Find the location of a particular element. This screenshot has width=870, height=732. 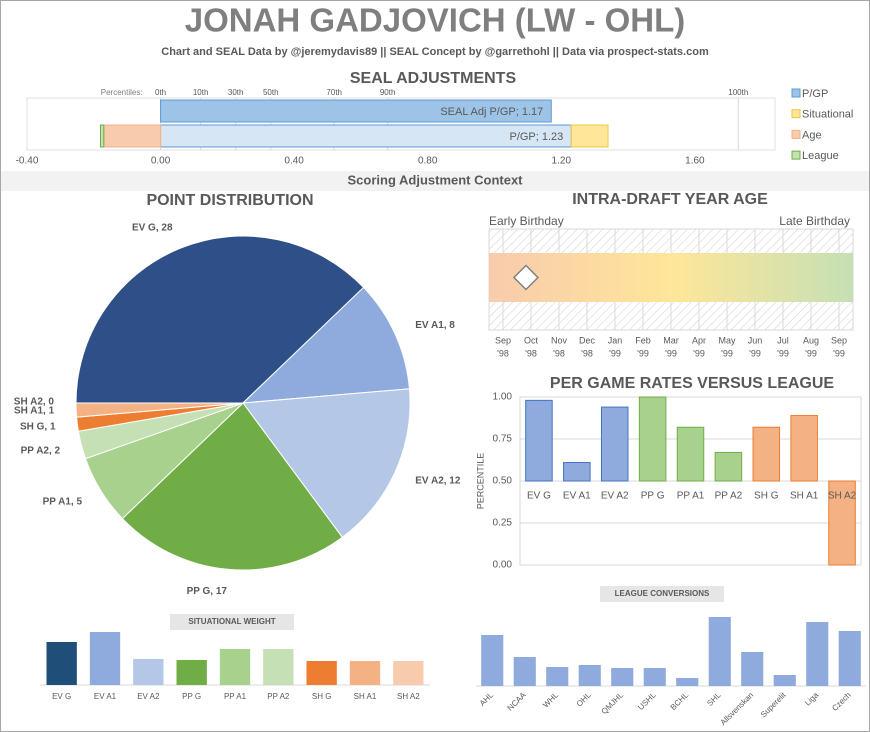

x-tick-label: PP A2 is located at coordinates (278, 696).